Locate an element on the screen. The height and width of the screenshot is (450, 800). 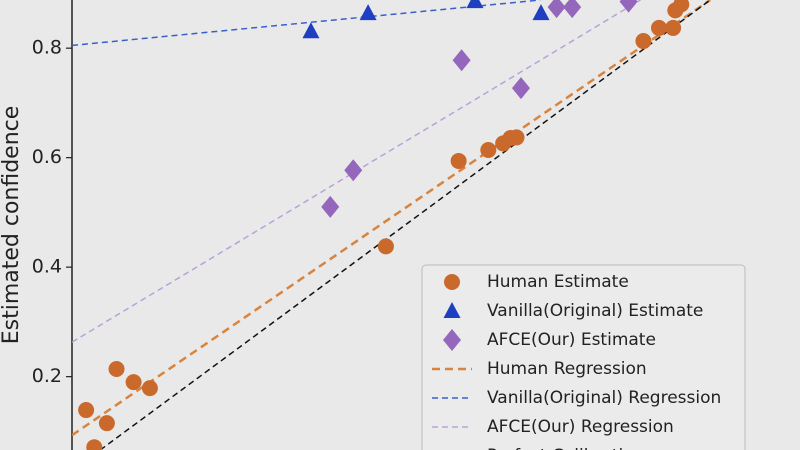
regression-line is located at coordinates (306, 23).